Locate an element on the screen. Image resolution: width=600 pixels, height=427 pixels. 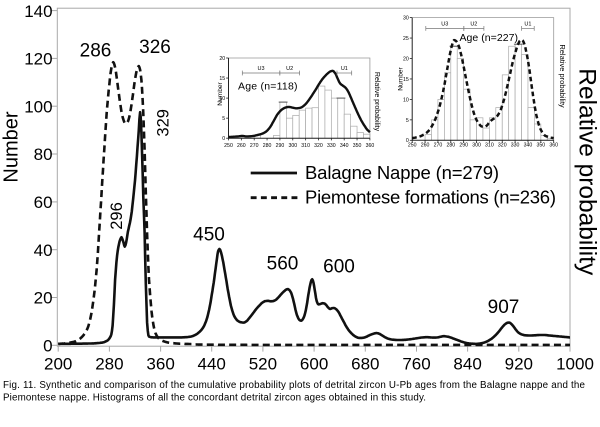
svg-text: 760 is located at coordinates (416, 363).